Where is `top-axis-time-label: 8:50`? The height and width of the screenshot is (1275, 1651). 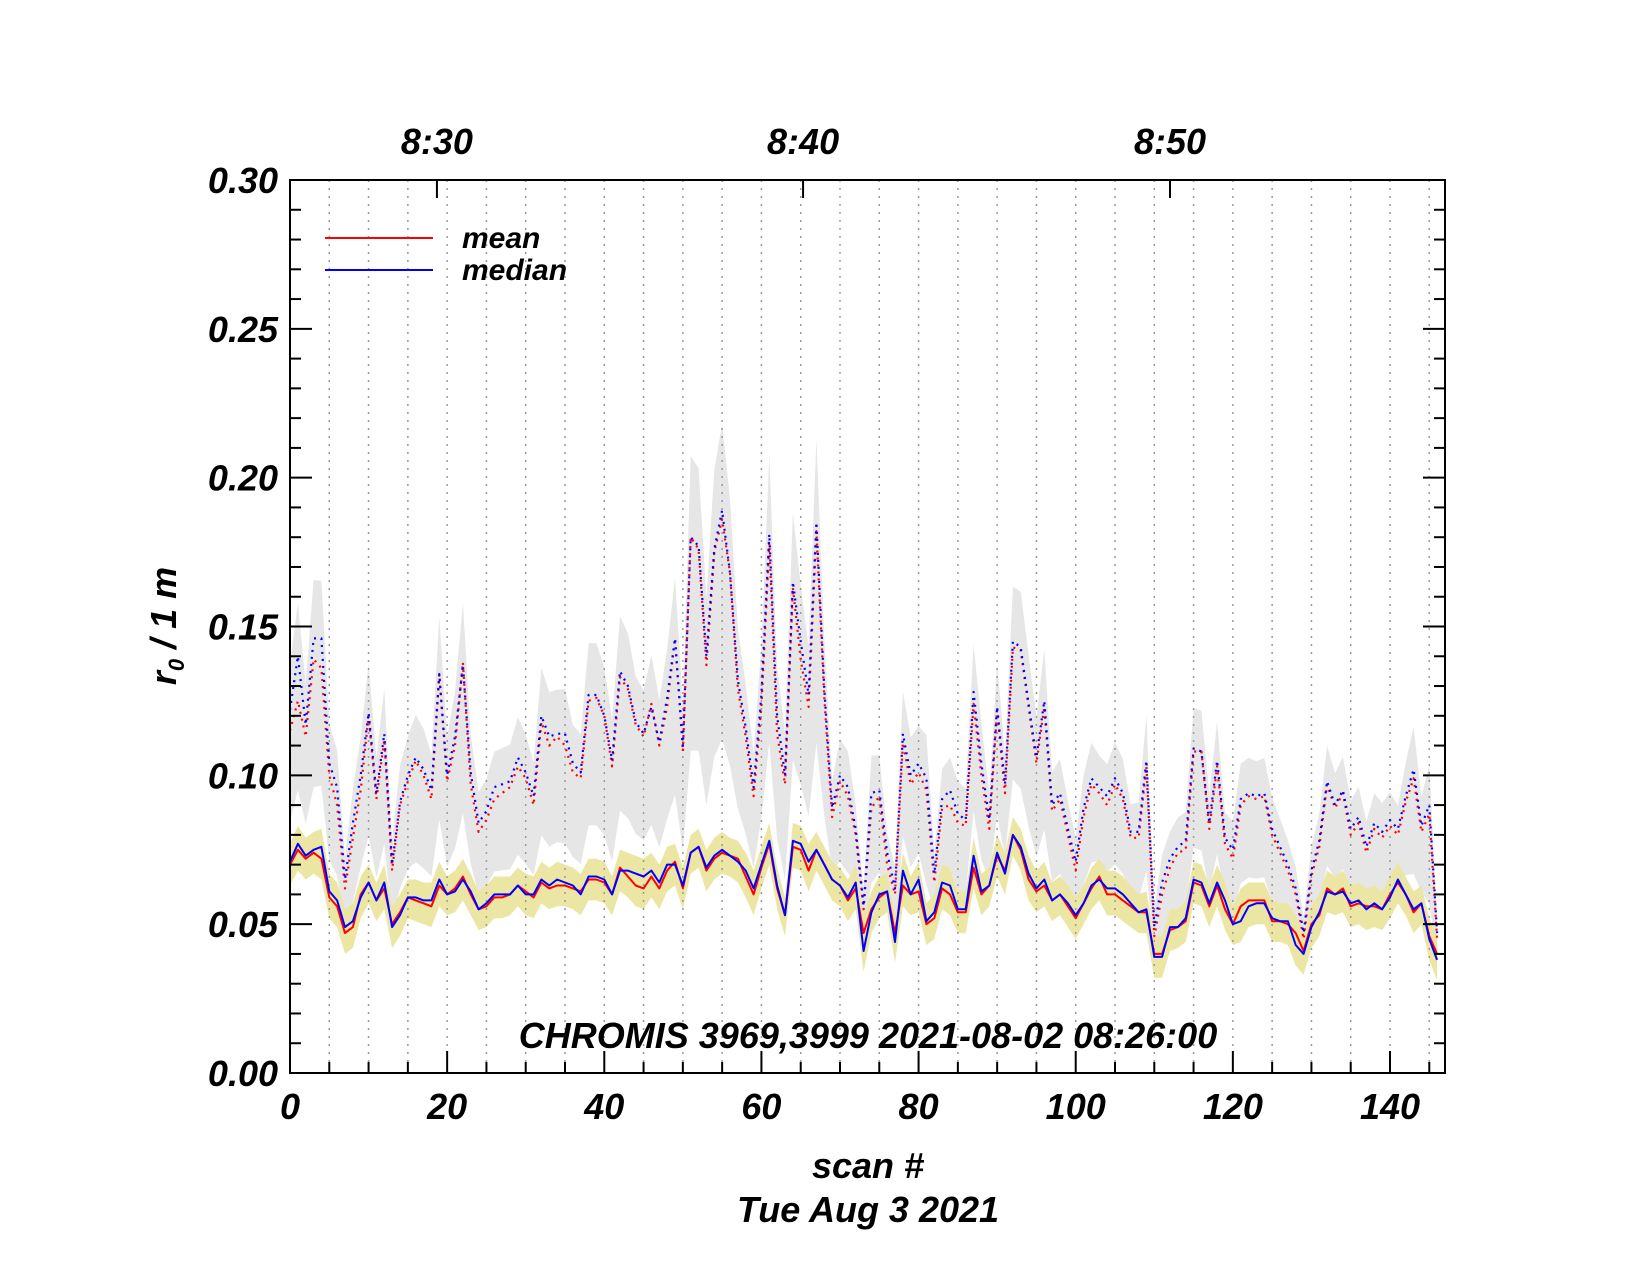 top-axis-time-label: 8:50 is located at coordinates (1170, 141).